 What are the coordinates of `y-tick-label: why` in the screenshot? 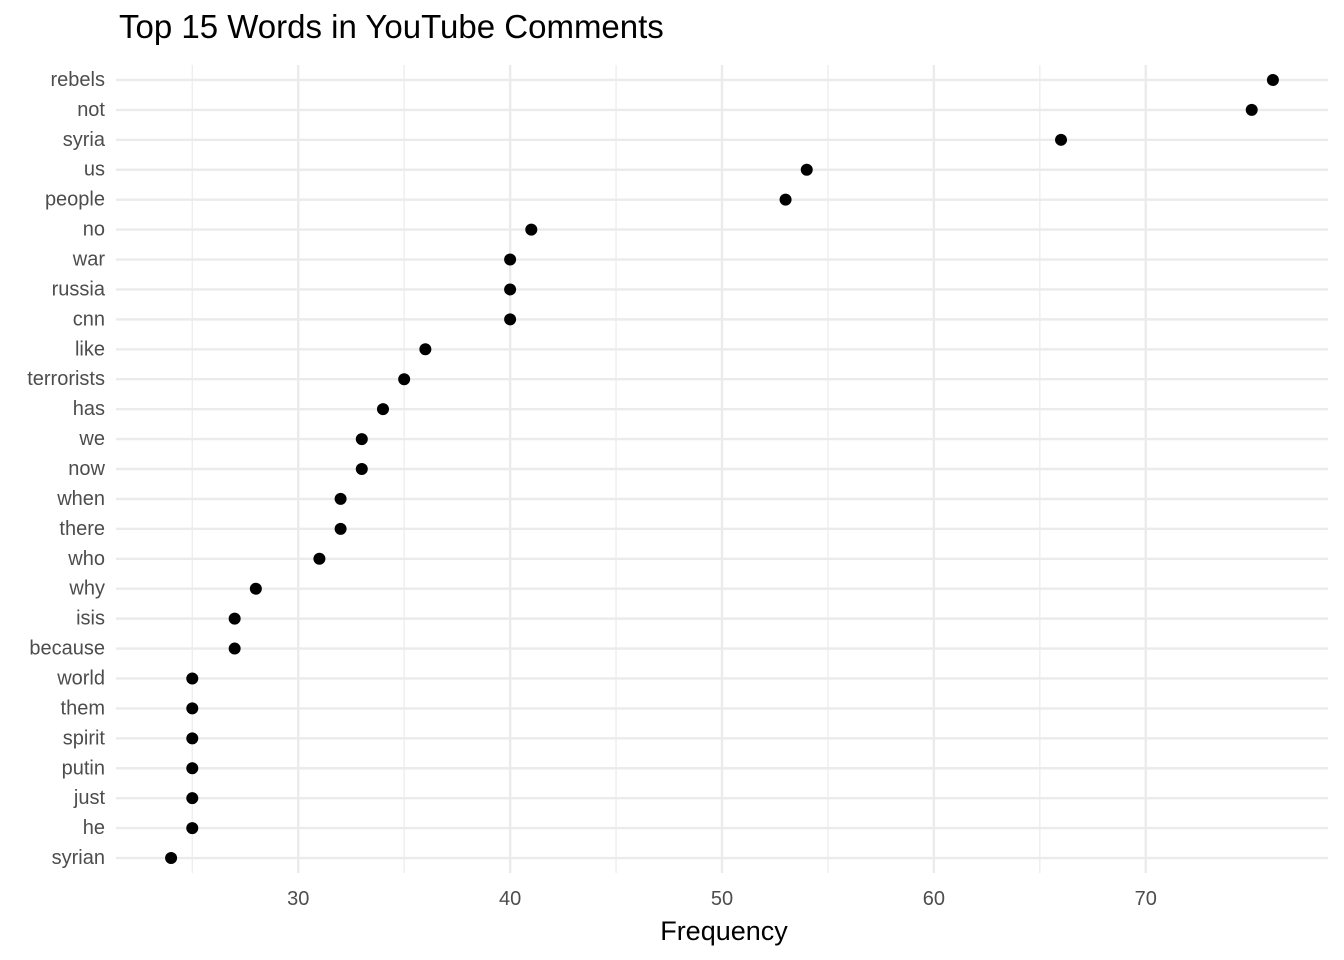 It's located at (86, 589).